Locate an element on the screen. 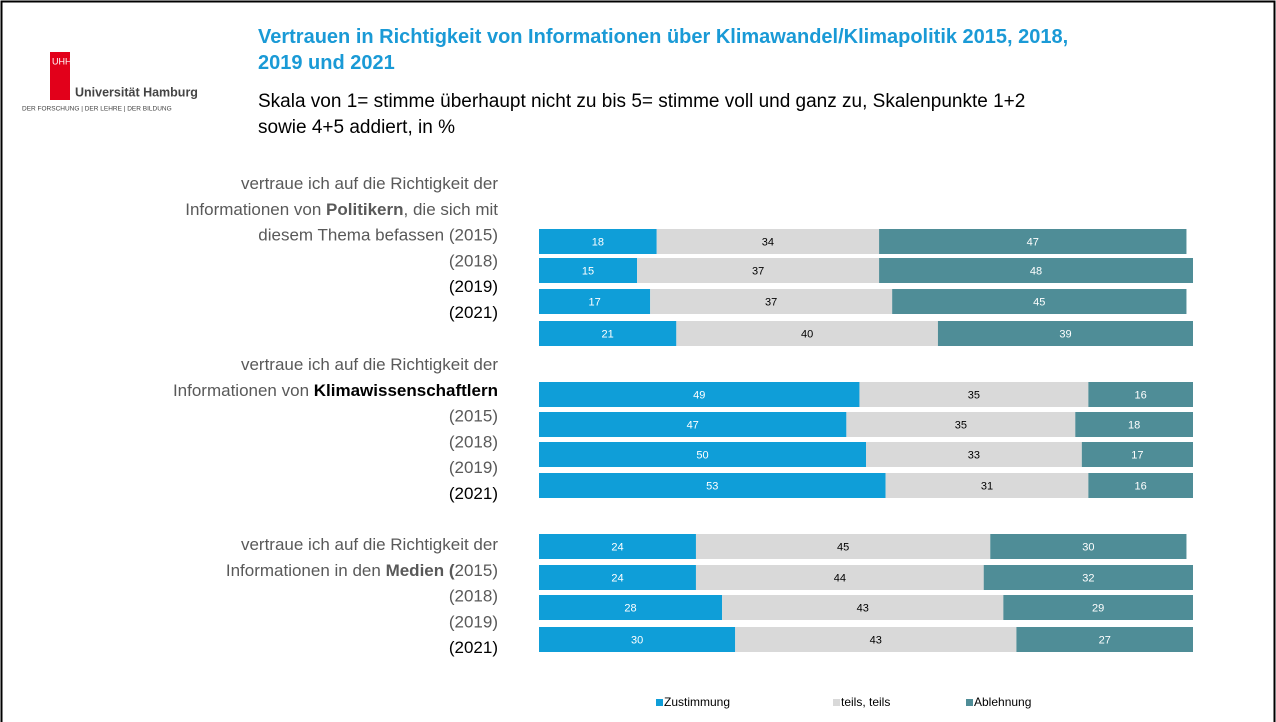 The height and width of the screenshot is (722, 1276). value-label: 24 is located at coordinates (617, 547).